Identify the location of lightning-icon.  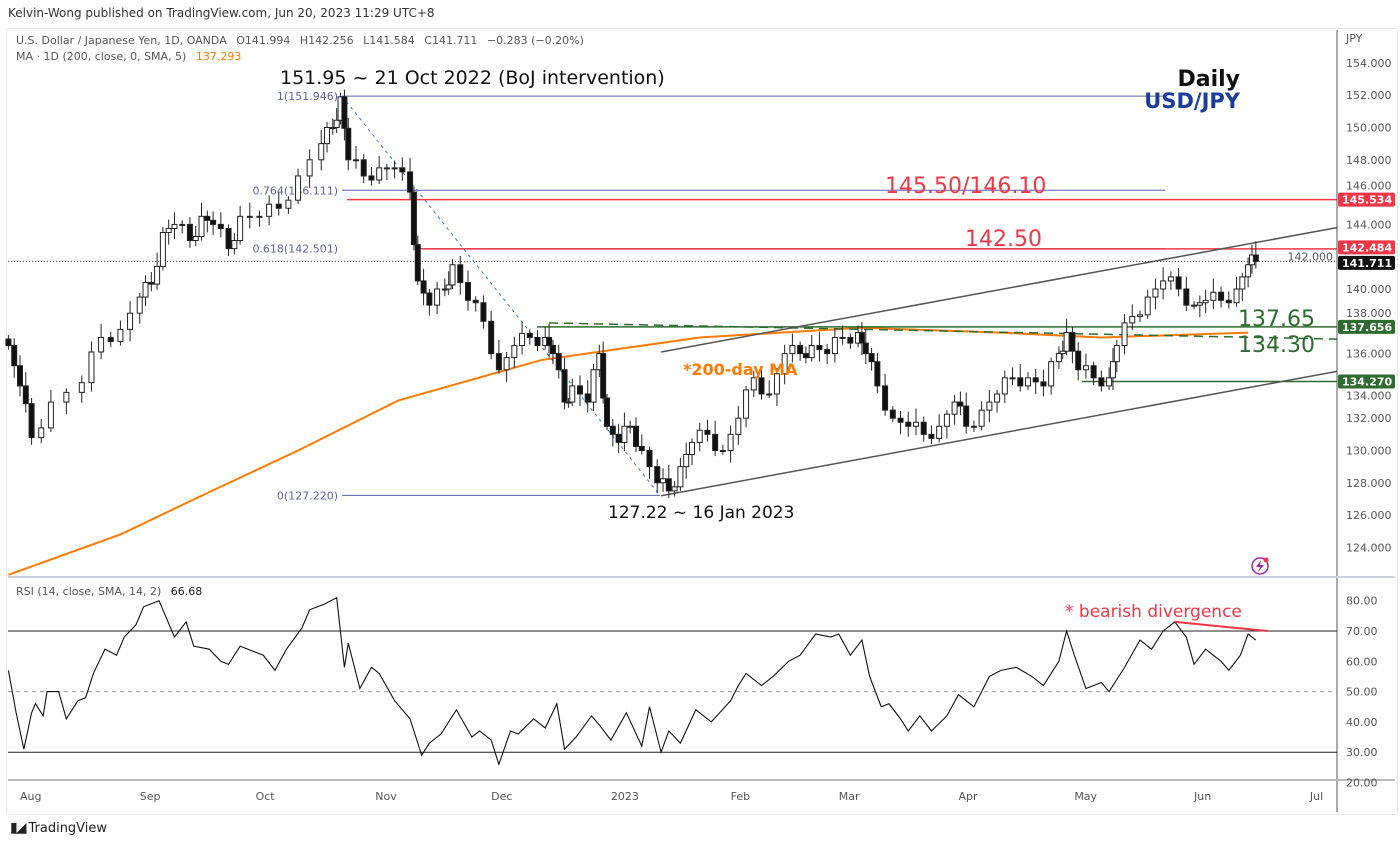
(1260, 566).